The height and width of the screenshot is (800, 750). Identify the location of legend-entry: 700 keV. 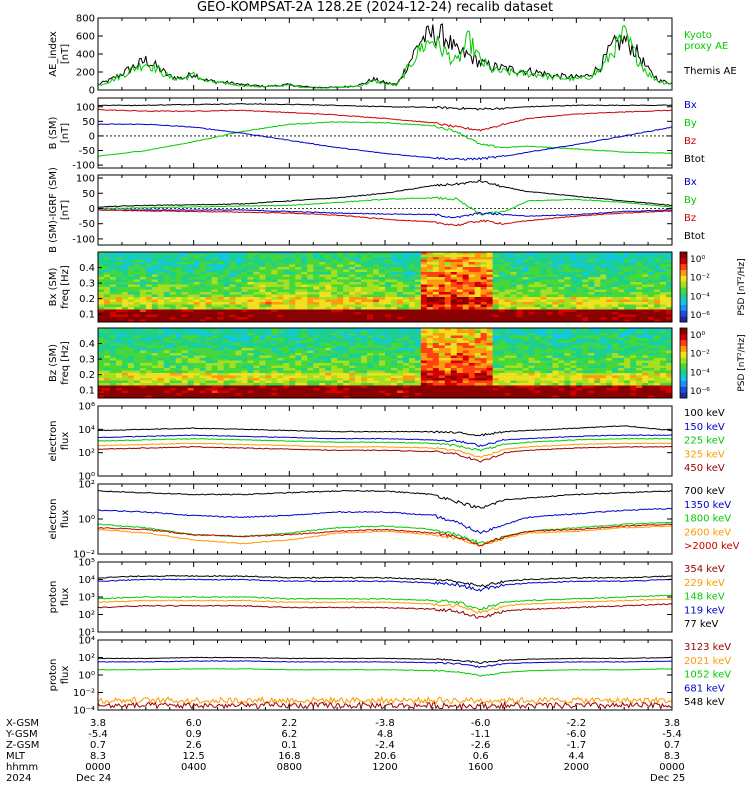
(704, 491).